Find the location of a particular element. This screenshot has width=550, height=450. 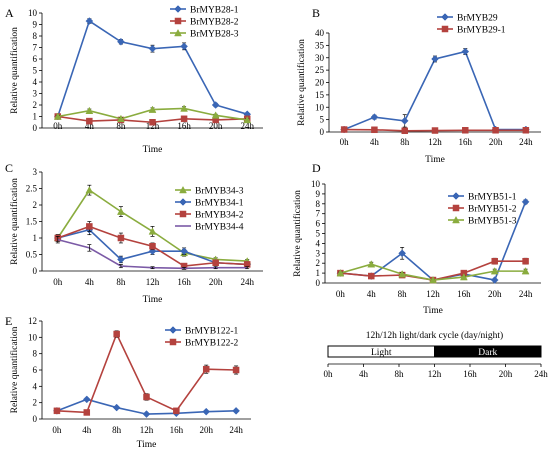

panel-letter: D is located at coordinates (316, 168).